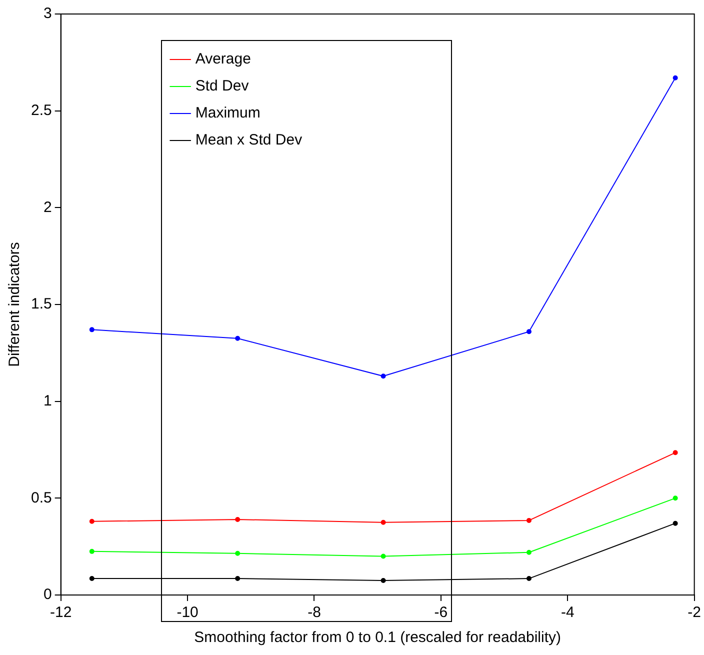 This screenshot has height=655, width=704. Describe the element at coordinates (48, 595) in the screenshot. I see `y-tick-label: 0` at that location.